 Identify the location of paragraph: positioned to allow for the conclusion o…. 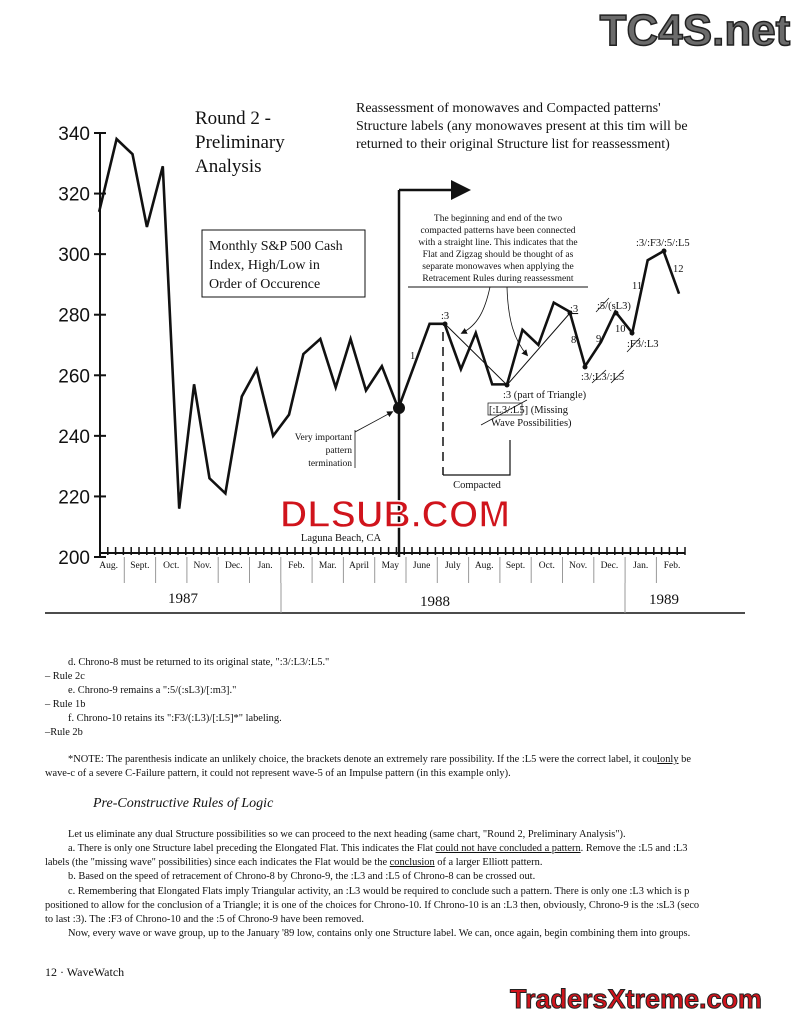
(372, 905).